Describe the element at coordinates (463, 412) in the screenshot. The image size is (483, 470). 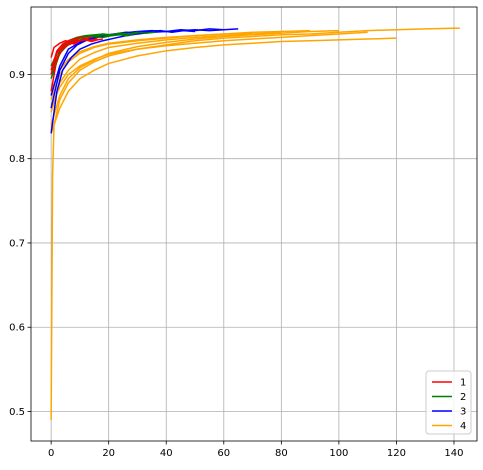
I see `legend-label-3: 3` at that location.